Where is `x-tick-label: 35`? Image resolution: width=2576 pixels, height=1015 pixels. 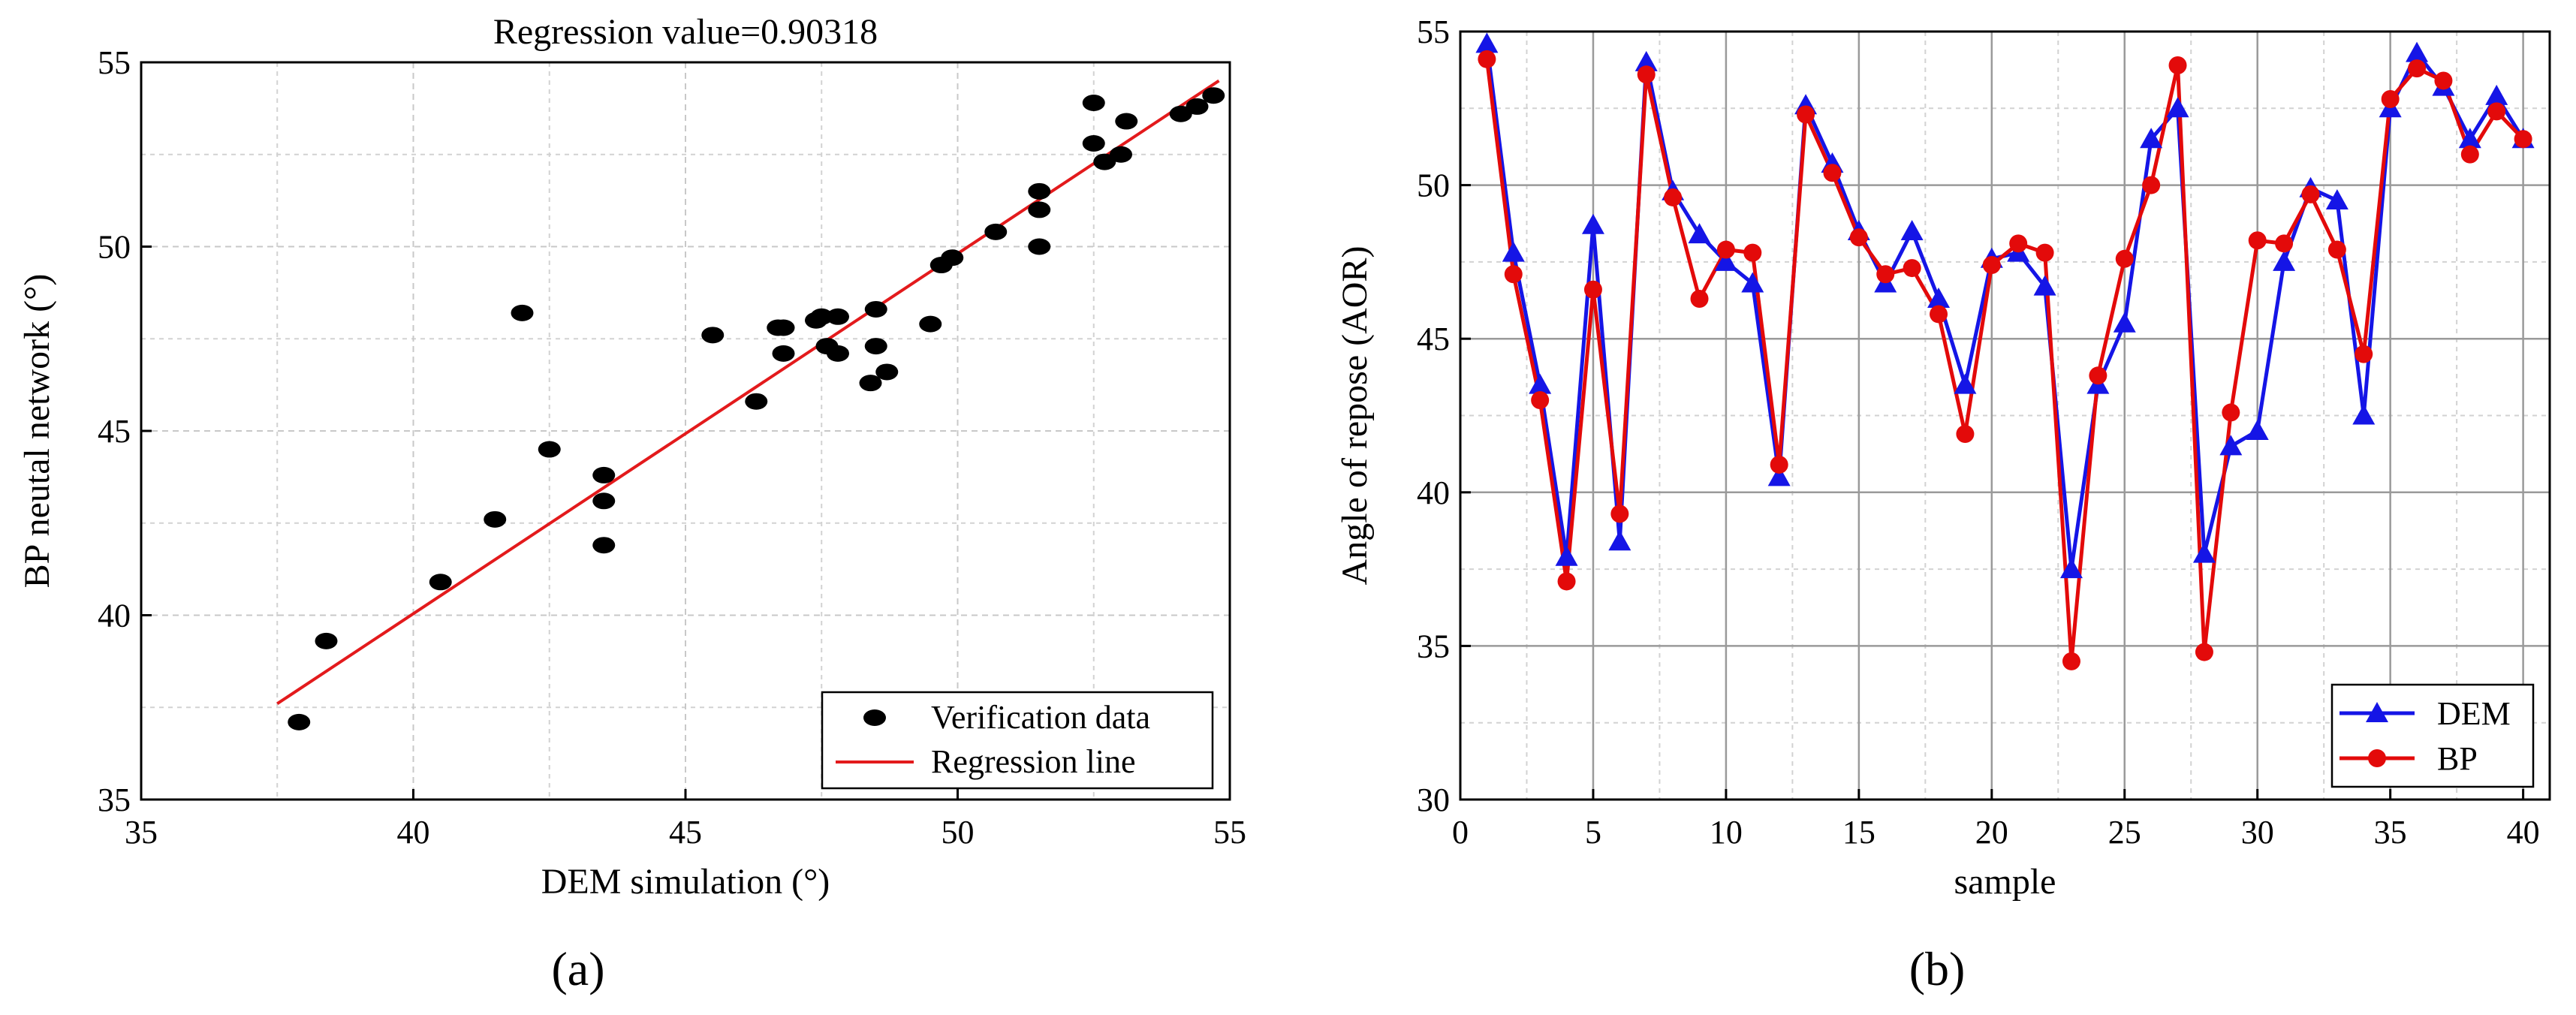 x-tick-label: 35 is located at coordinates (141, 833).